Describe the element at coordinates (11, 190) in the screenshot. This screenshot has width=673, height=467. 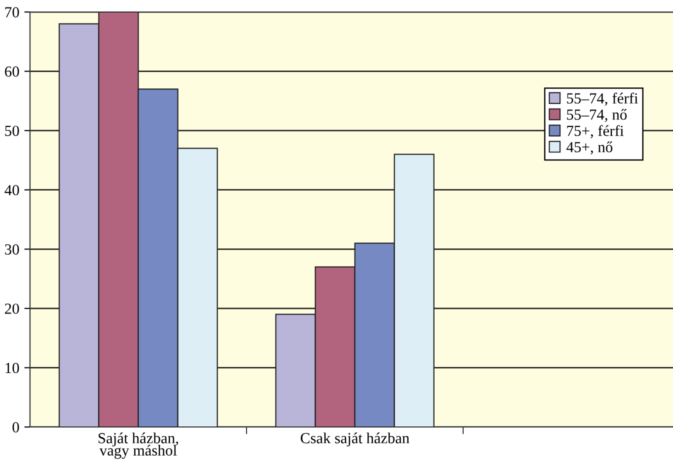
I see `y-tick-label: 40` at that location.